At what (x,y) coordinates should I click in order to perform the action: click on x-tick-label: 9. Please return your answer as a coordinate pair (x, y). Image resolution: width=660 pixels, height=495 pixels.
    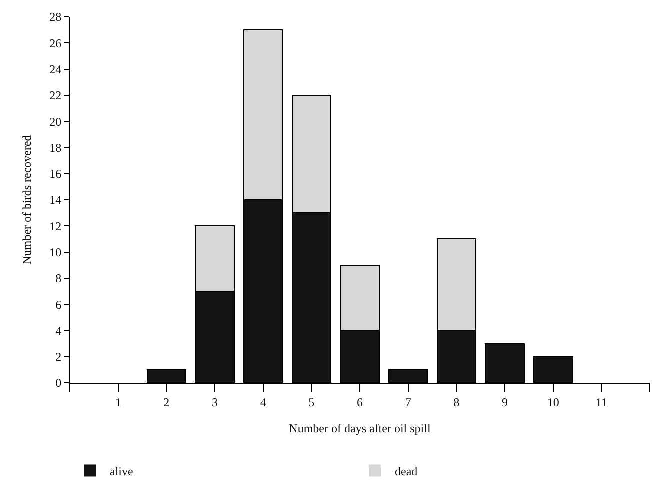
    Looking at the image, I should click on (505, 402).